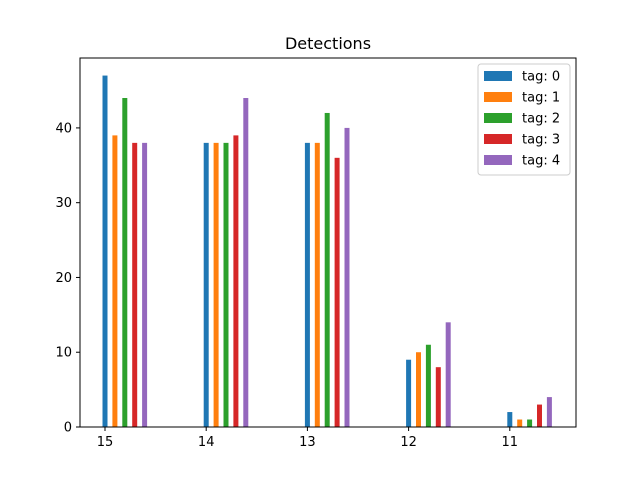 The height and width of the screenshot is (480, 640). What do you see at coordinates (510, 442) in the screenshot?
I see `x-tick-label: 11` at bounding box center [510, 442].